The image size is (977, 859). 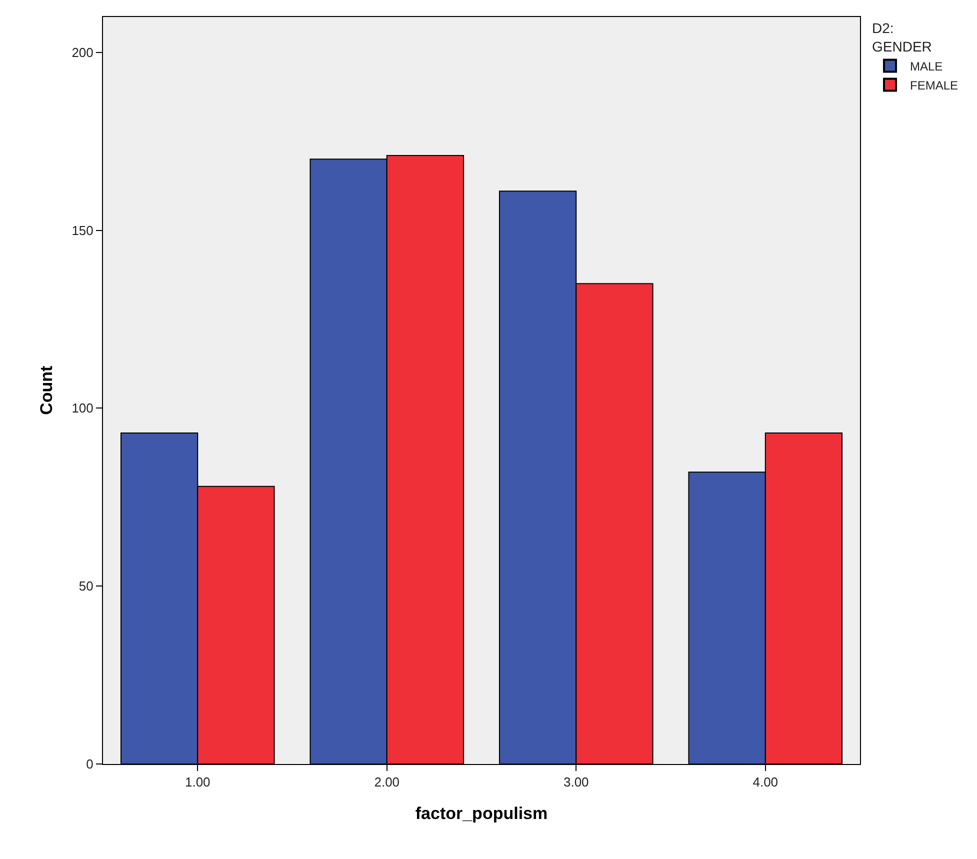 What do you see at coordinates (197, 782) in the screenshot?
I see `x-tick-label: 1.00` at bounding box center [197, 782].